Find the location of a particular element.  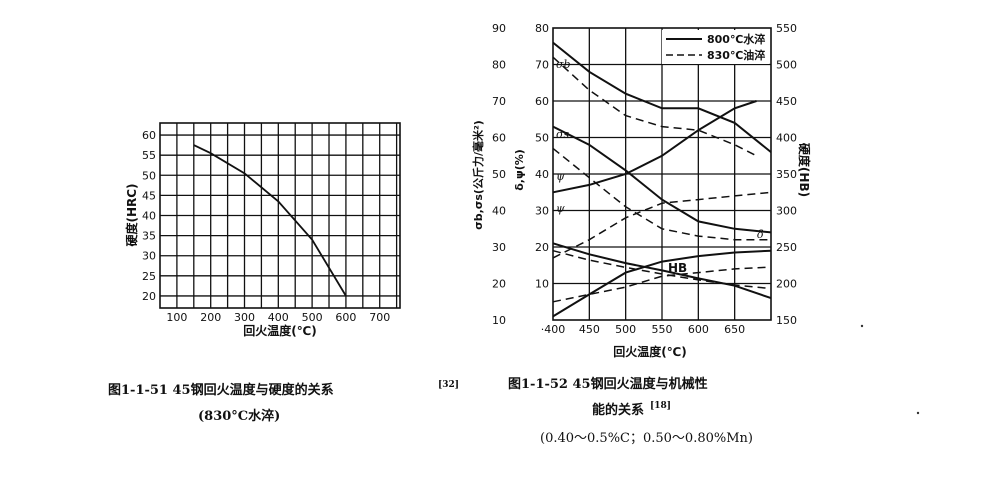

y-tick-labels: 20 25 30 35 40 45 50 55 60 is located at coordinates (149, 216).